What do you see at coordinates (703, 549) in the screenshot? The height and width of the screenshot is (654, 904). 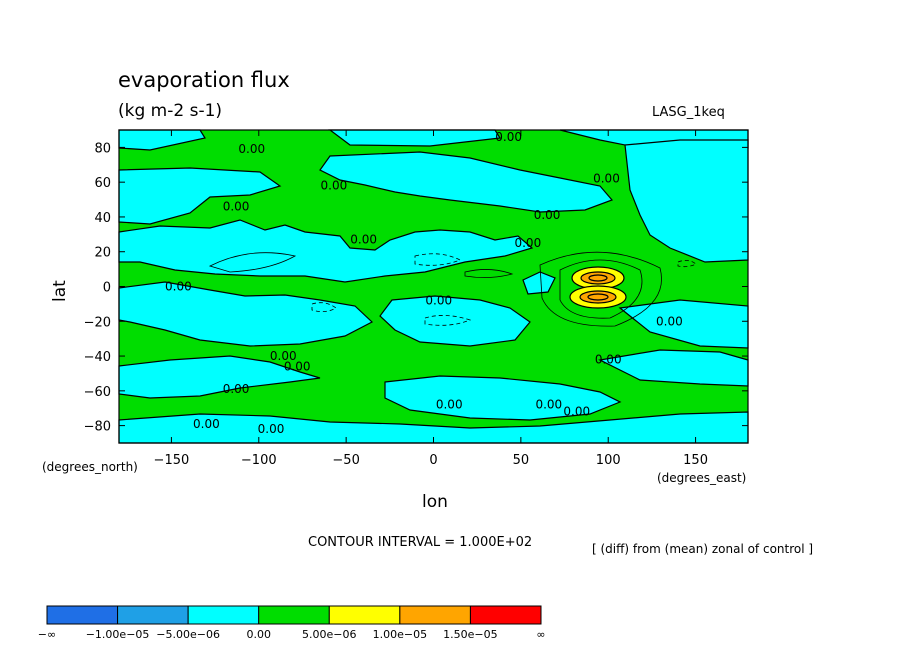 I see `diff-note: [ (diff) from (mean) zonal of control ]` at bounding box center [703, 549].